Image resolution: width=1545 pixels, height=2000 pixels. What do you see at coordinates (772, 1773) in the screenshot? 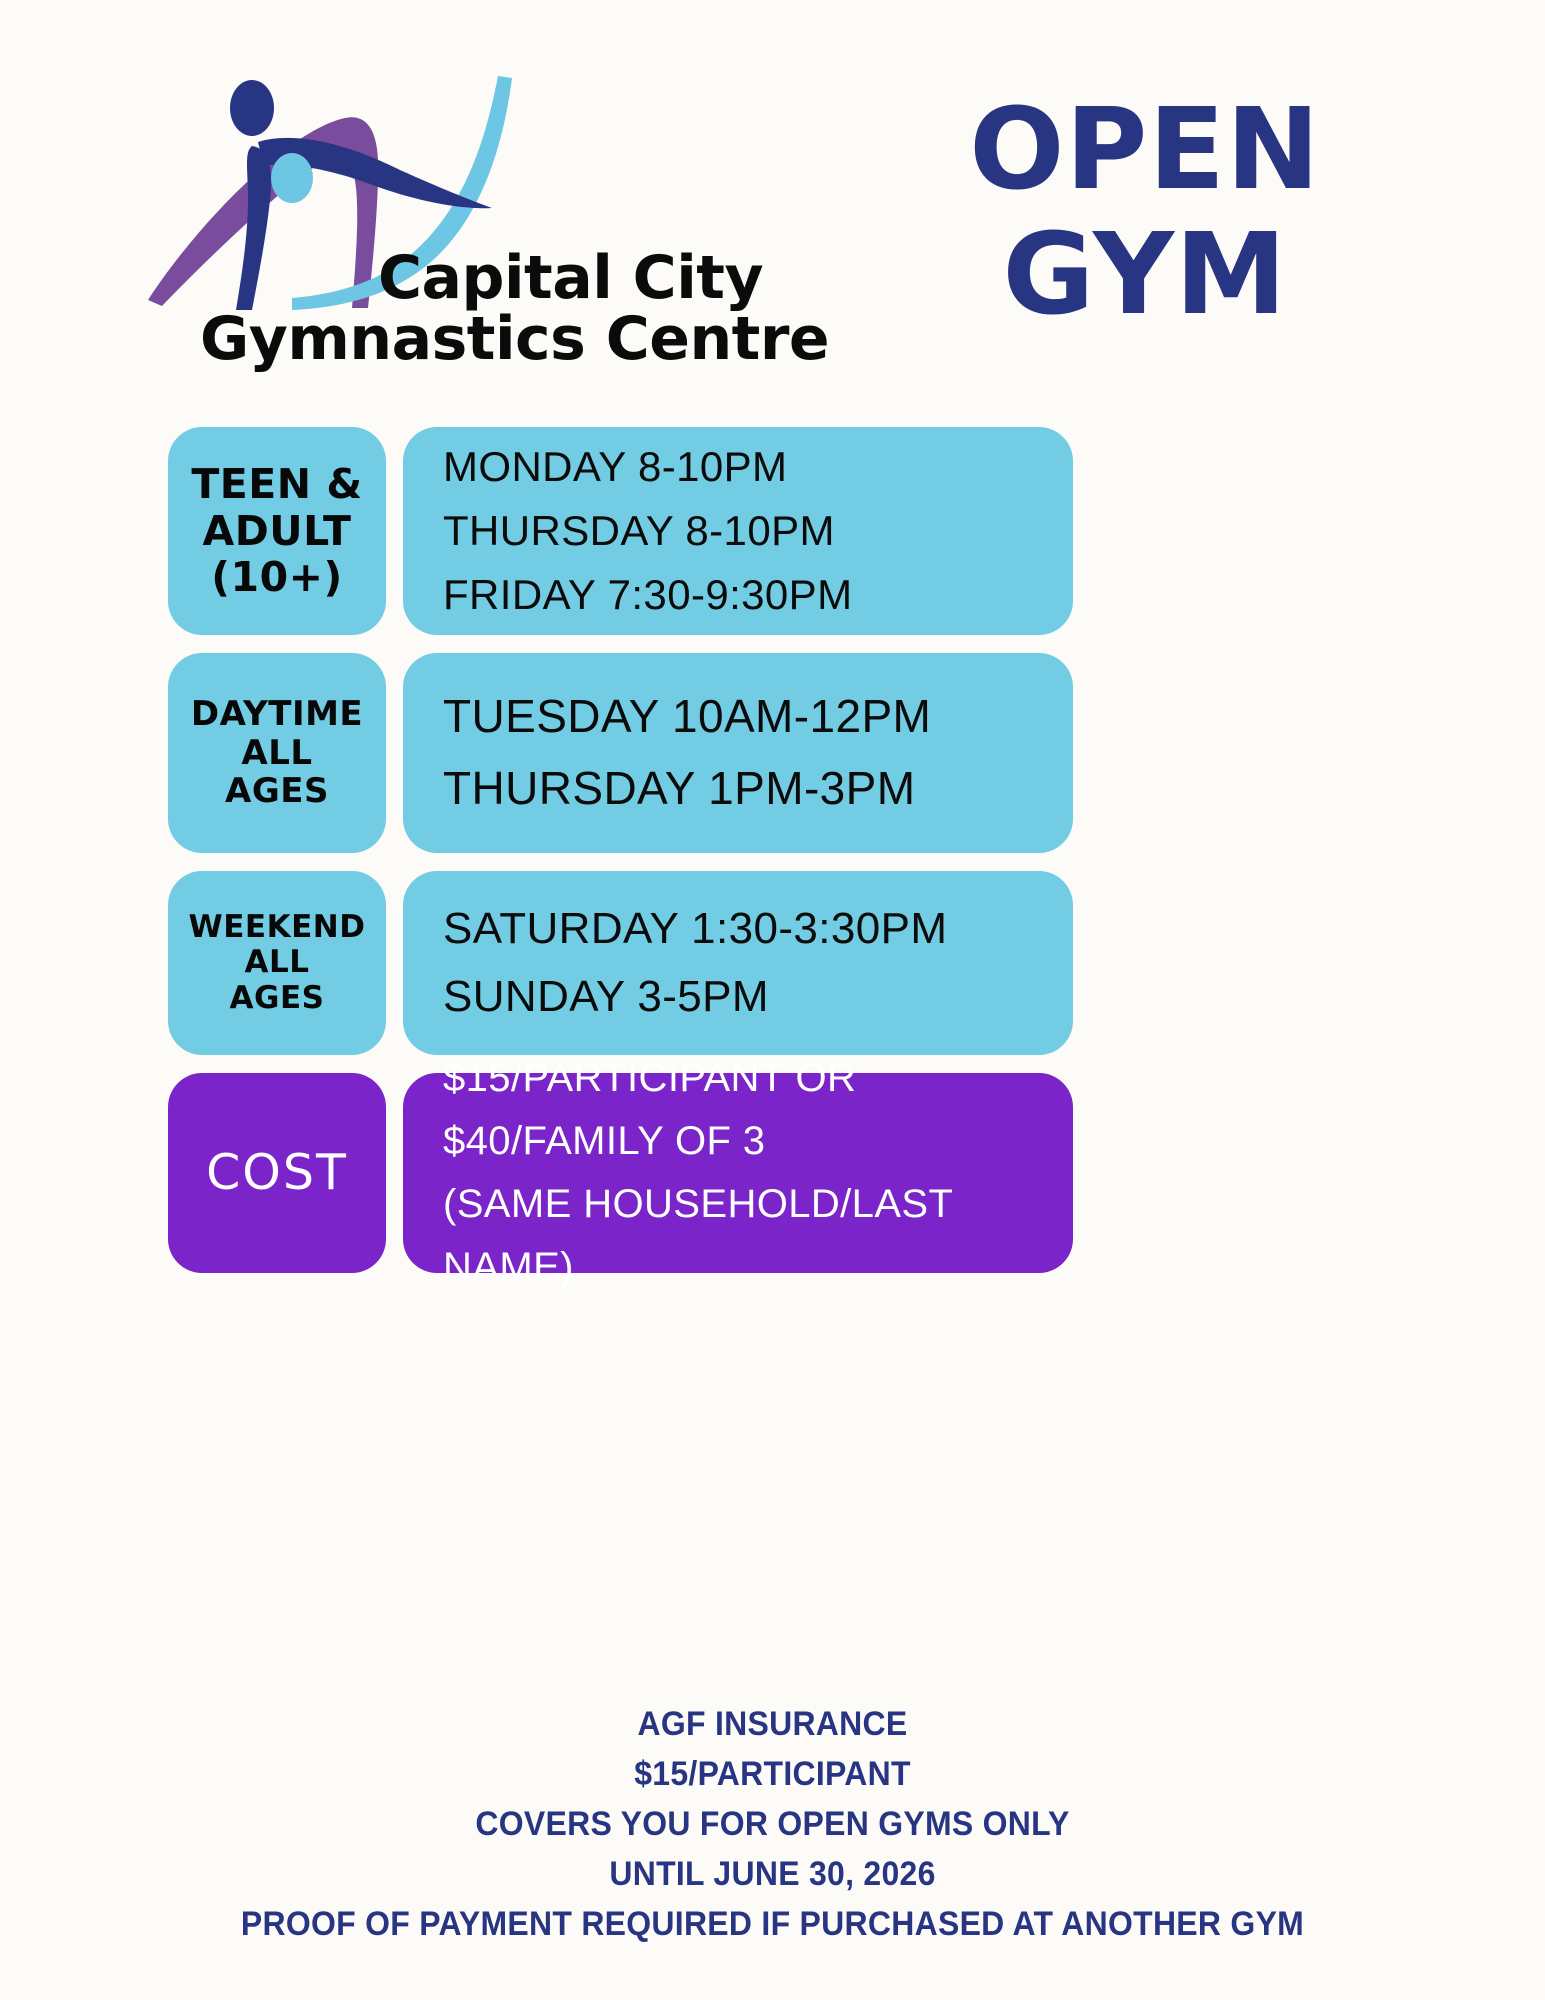
I see `insurance-notice-line: $15/PARTICIPANT` at bounding box center [772, 1773].